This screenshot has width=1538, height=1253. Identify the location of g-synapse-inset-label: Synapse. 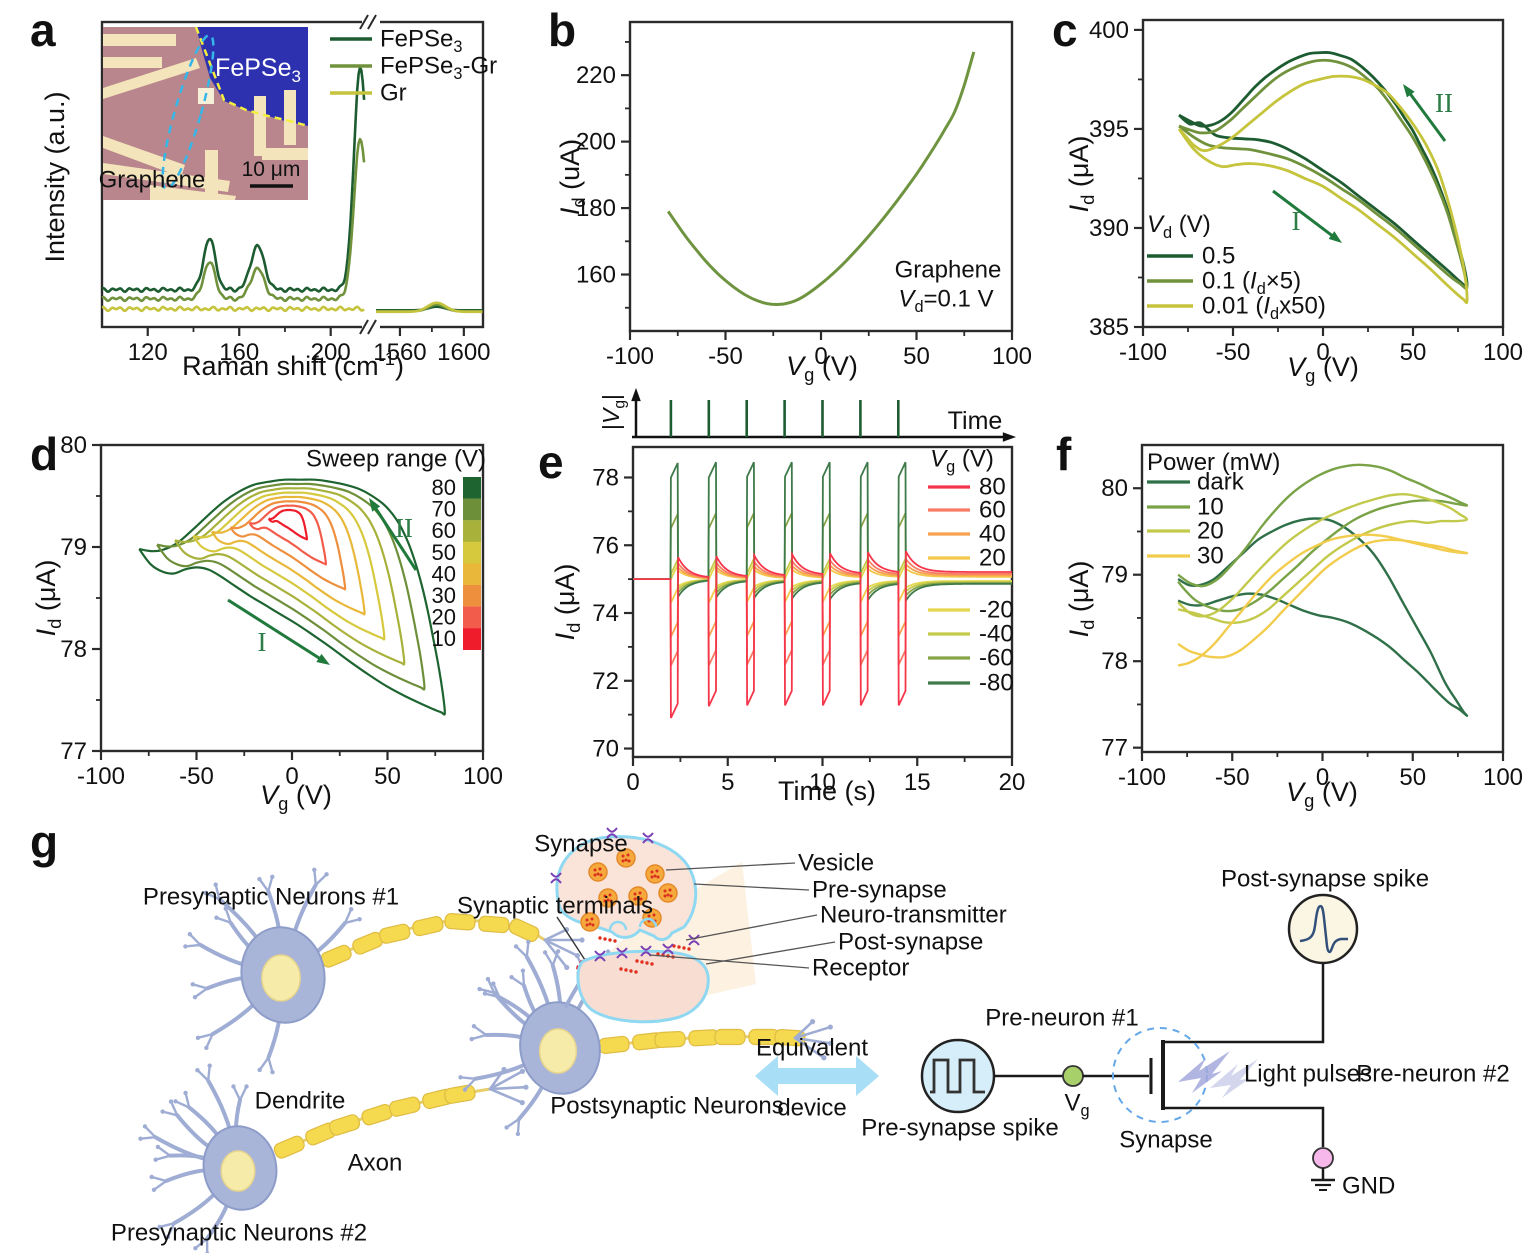
(581, 844).